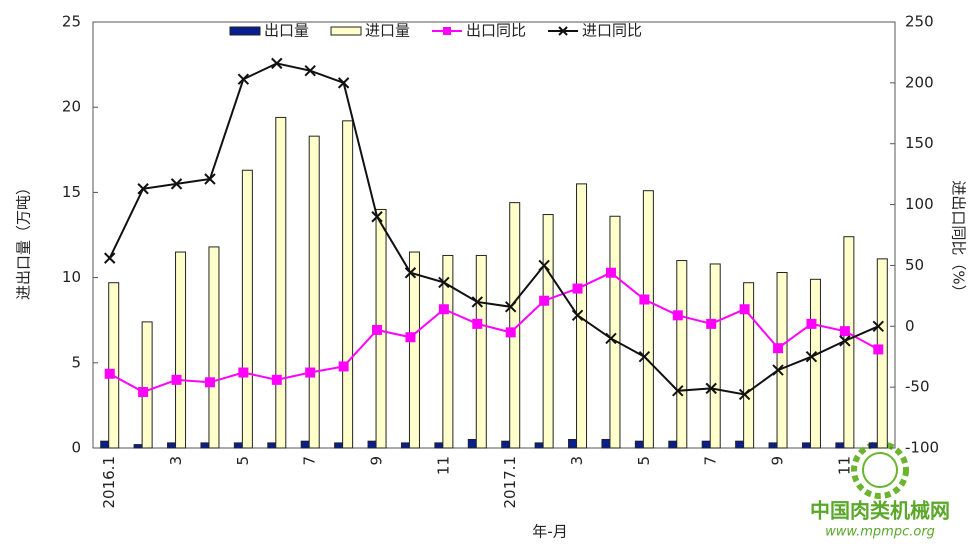  What do you see at coordinates (71, 22) in the screenshot?
I see `y-tick-label: 25` at bounding box center [71, 22].